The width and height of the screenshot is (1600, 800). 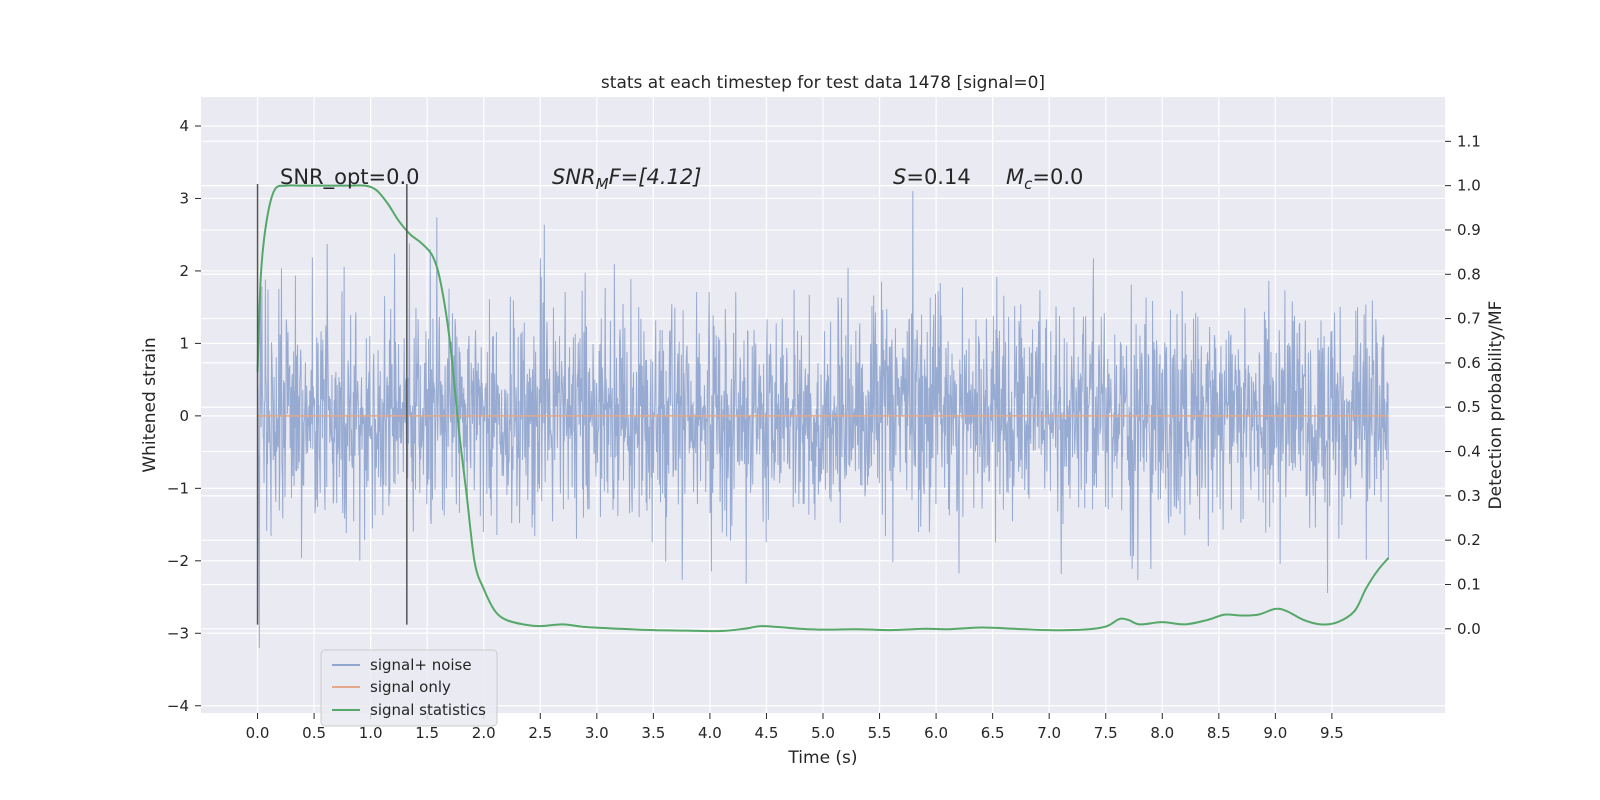 I want to click on annotation-mc: Mc=0.0, so click(x=1044, y=179).